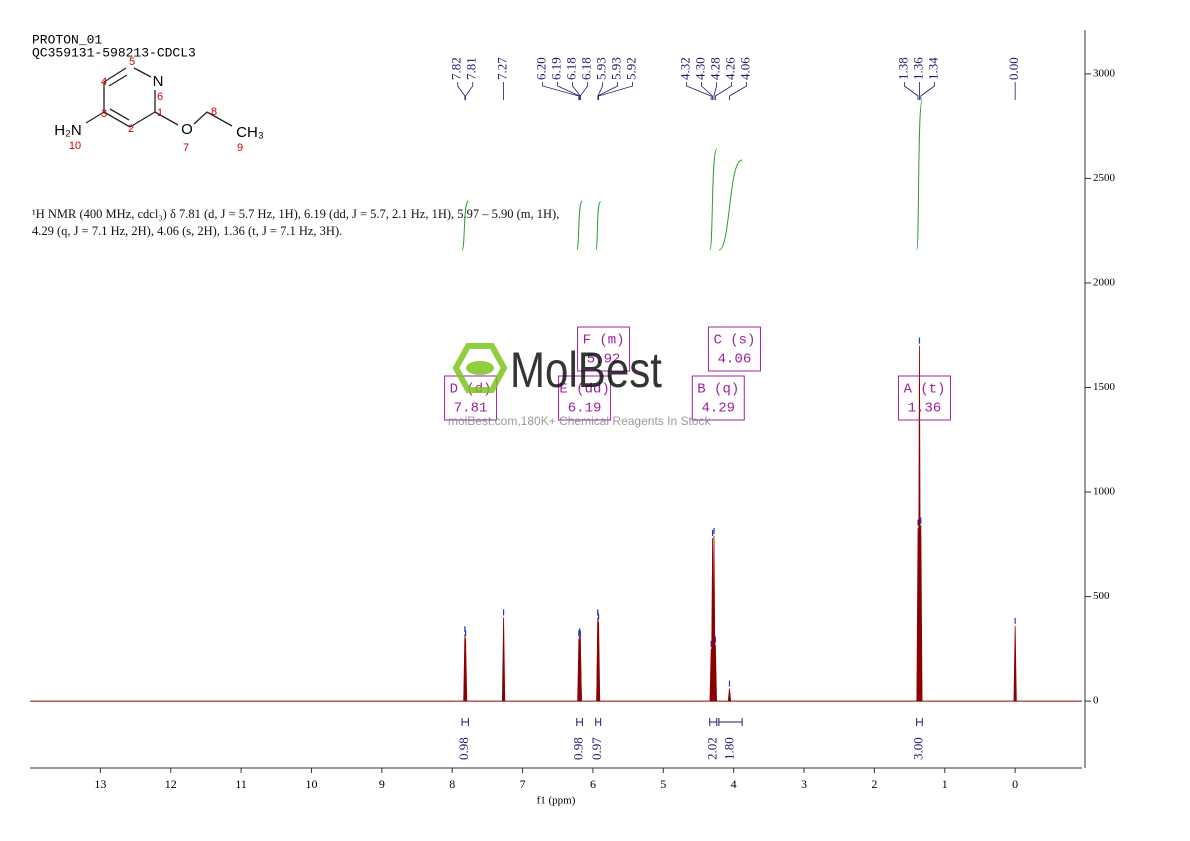 The height and width of the screenshot is (841, 1190). Describe the element at coordinates (744, 68) in the screenshot. I see `peak-label: 4.06` at that location.